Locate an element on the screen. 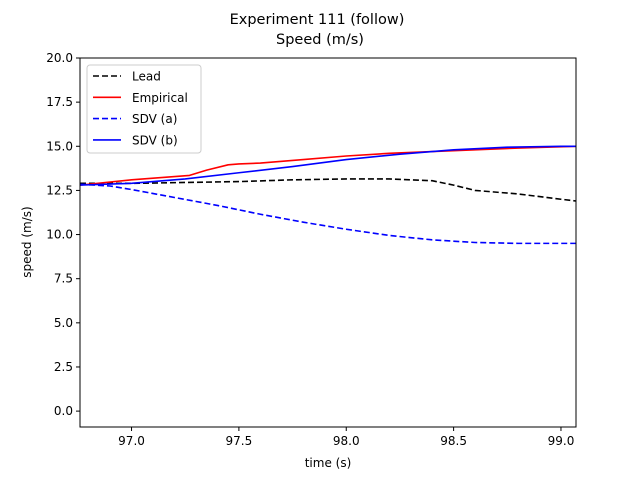 The height and width of the screenshot is (480, 640). y-tick-label: 5.0 is located at coordinates (63, 323).